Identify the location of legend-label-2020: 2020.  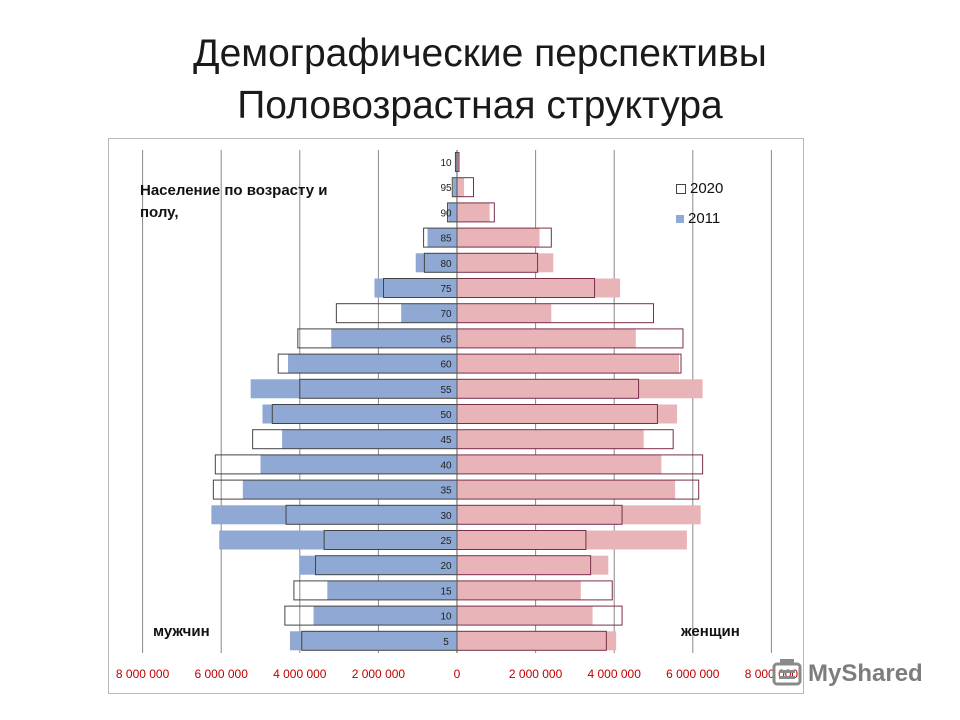
(707, 188).